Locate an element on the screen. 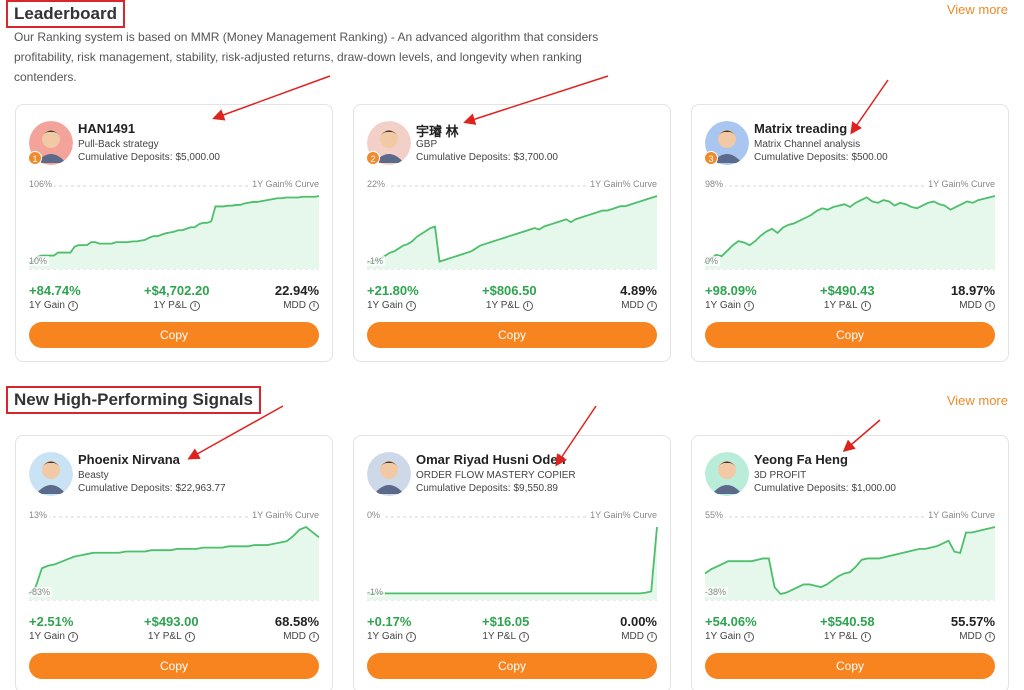  pnl-stat: +$540.58 1Y P&L i is located at coordinates (847, 628).